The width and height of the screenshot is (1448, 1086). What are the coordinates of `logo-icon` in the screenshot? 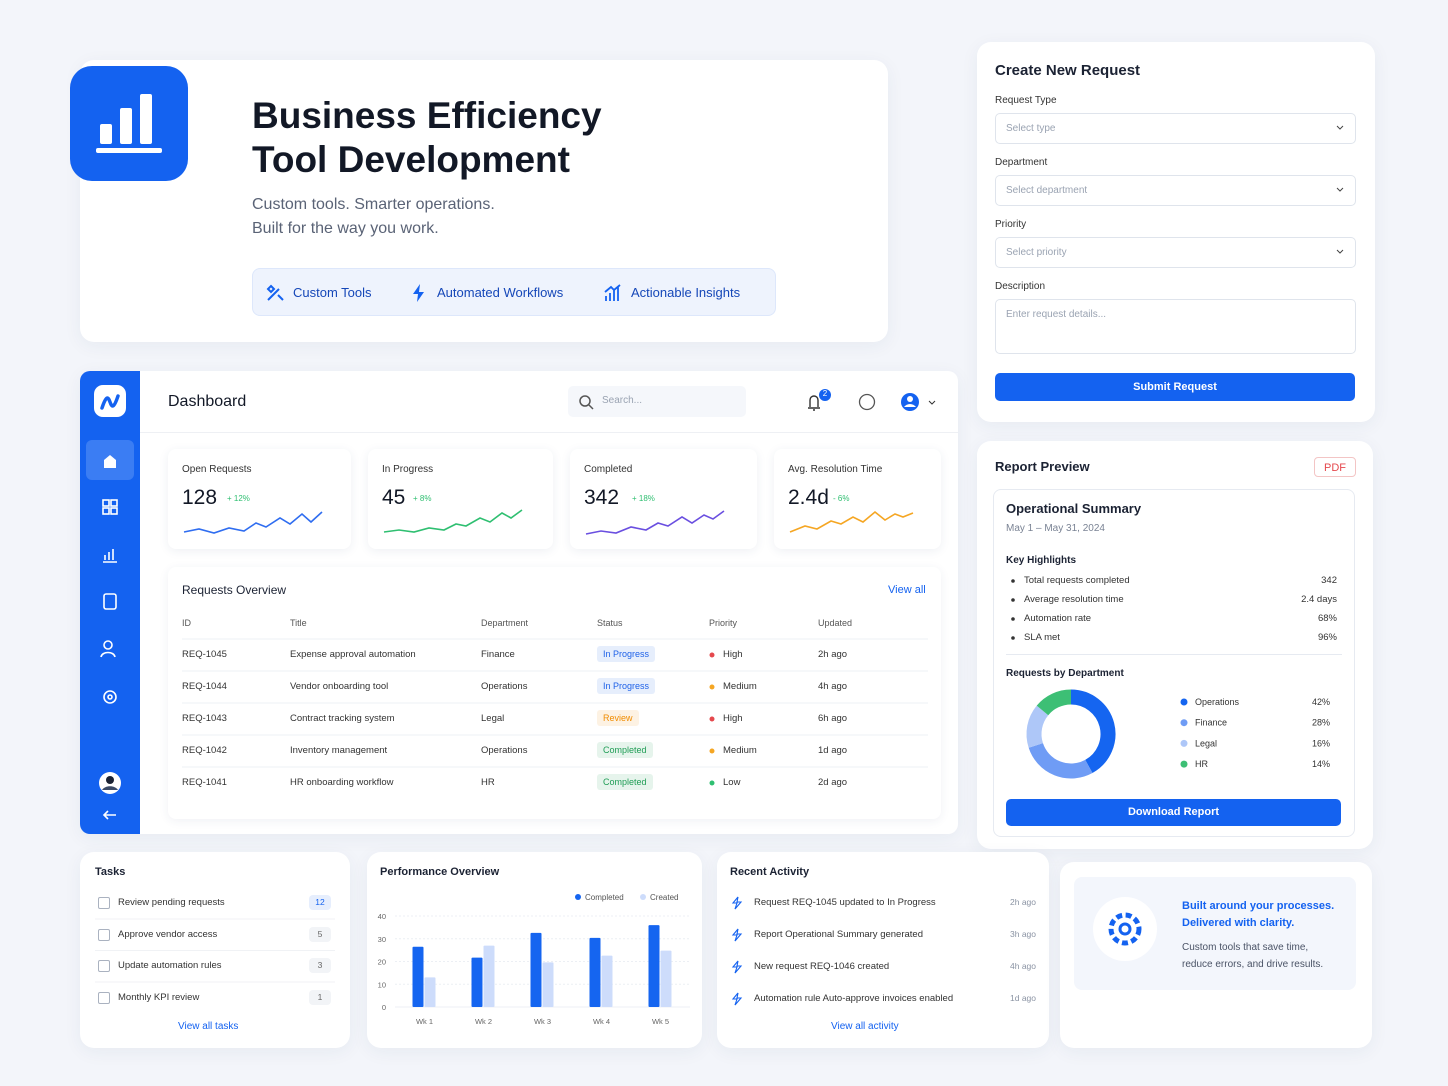 It's located at (129, 123).